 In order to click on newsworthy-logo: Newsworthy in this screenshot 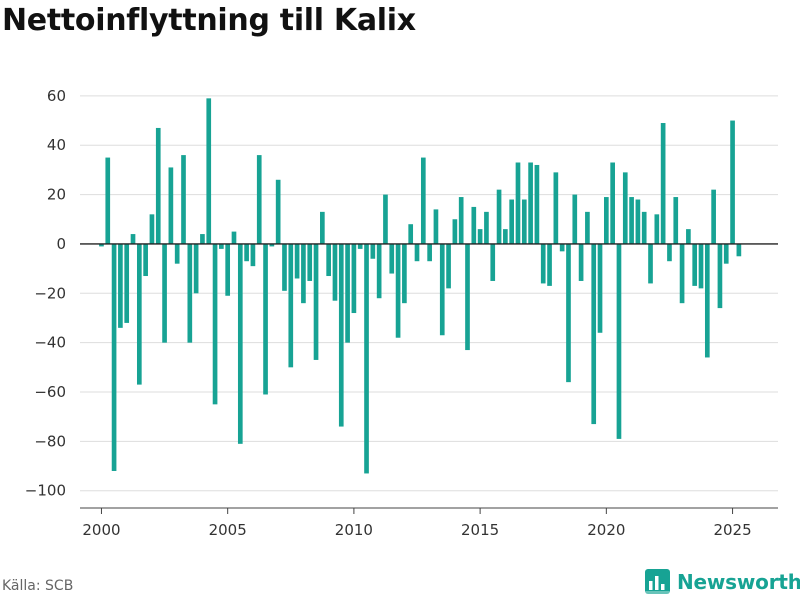, I will do `click(722, 581)`.